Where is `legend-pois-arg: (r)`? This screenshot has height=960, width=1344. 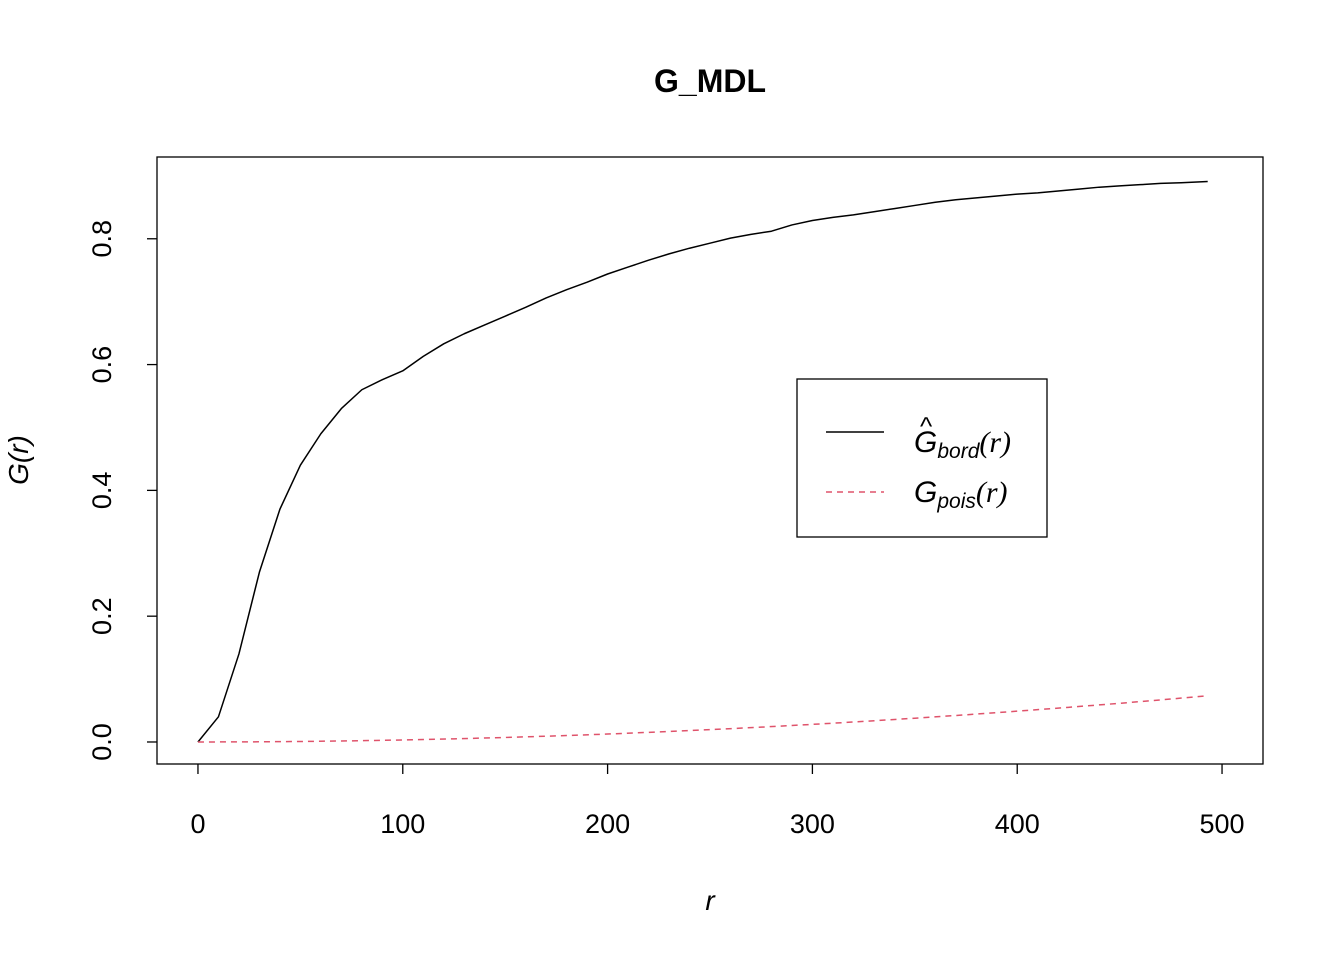 legend-pois-arg: (r) is located at coordinates (992, 492).